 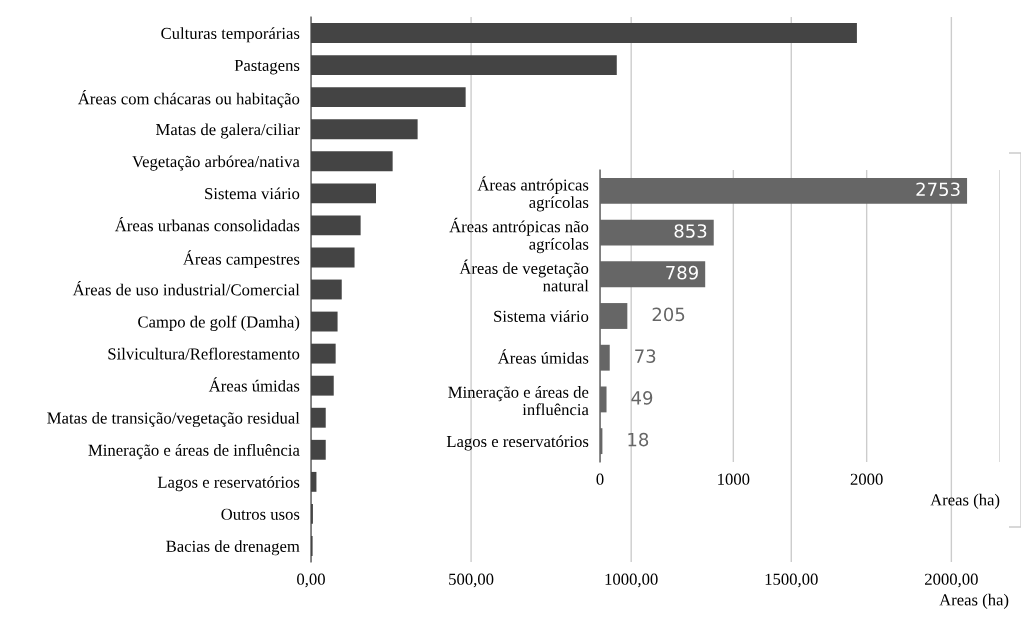 I want to click on y-tick-label: Culturas temporárias, so click(x=230, y=35).